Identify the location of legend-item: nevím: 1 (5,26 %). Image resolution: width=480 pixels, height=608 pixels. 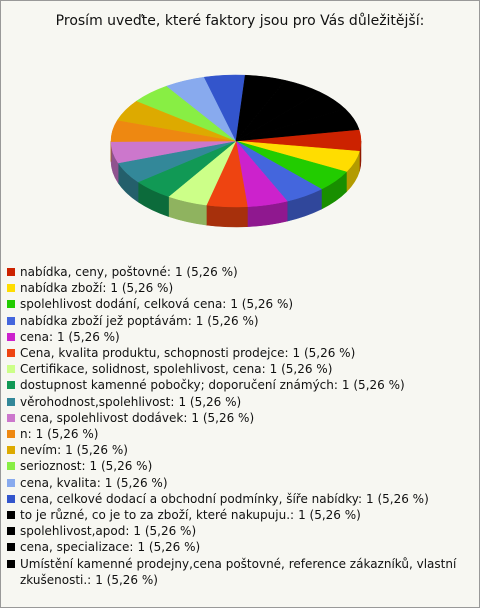
(240, 450).